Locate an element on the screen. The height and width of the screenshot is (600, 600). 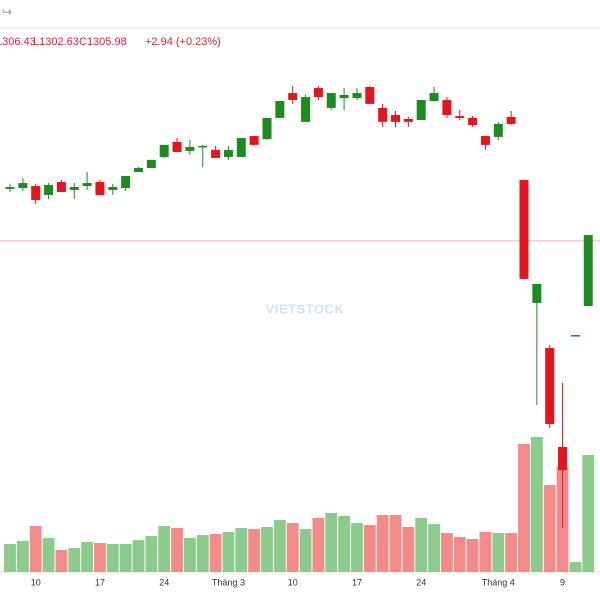
watermark: VIETSTOCK is located at coordinates (305, 308).